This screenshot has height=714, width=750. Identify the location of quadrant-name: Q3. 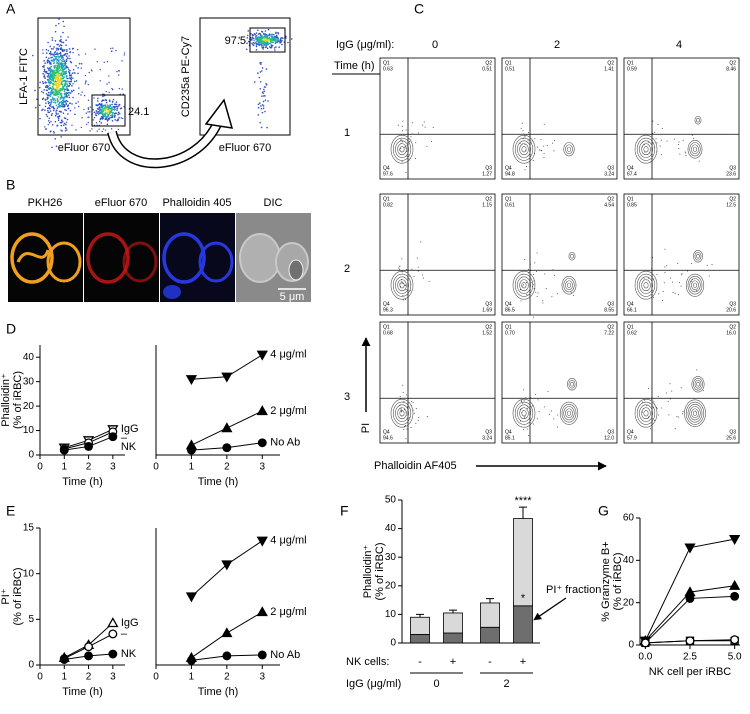
(732, 432).